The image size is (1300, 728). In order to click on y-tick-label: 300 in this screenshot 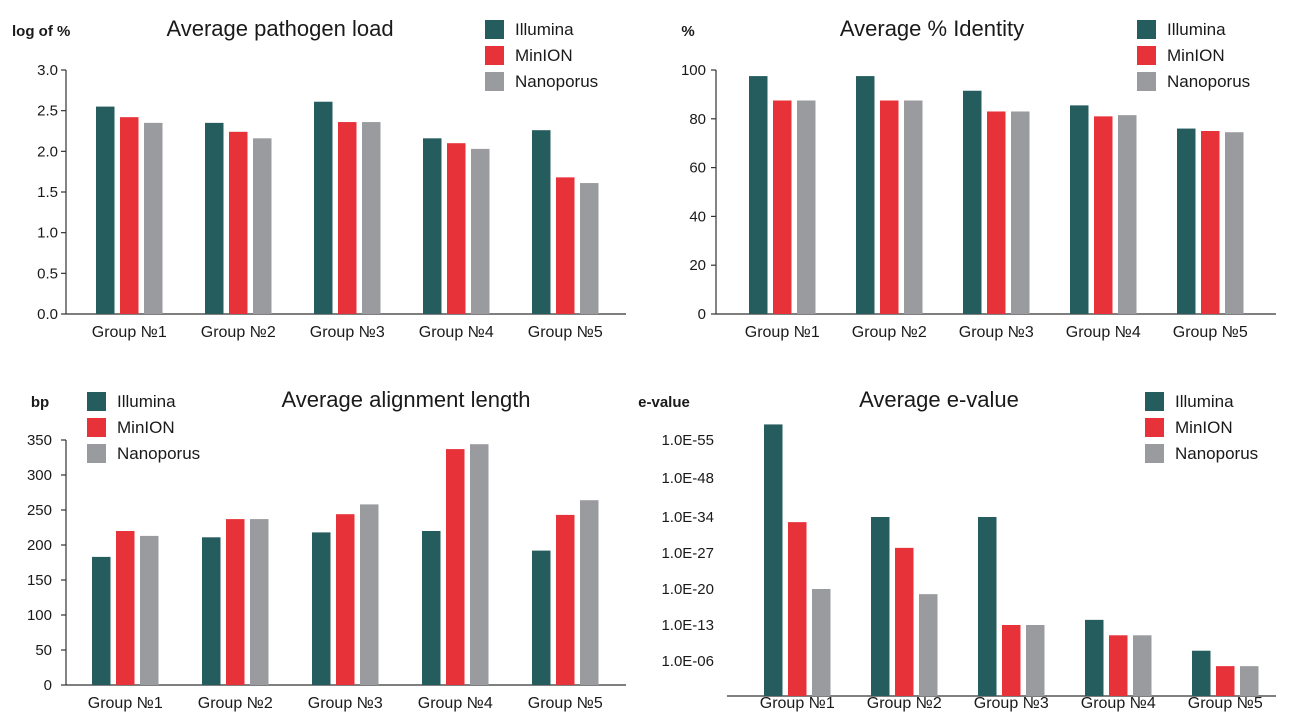, I will do `click(39, 475)`.